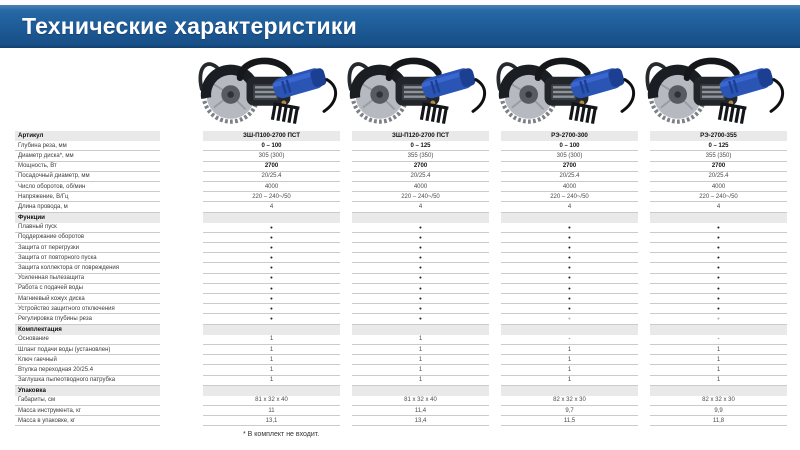  What do you see at coordinates (400, 340) in the screenshot?
I see `table-row: Основание 1 1 - -` at bounding box center [400, 340].